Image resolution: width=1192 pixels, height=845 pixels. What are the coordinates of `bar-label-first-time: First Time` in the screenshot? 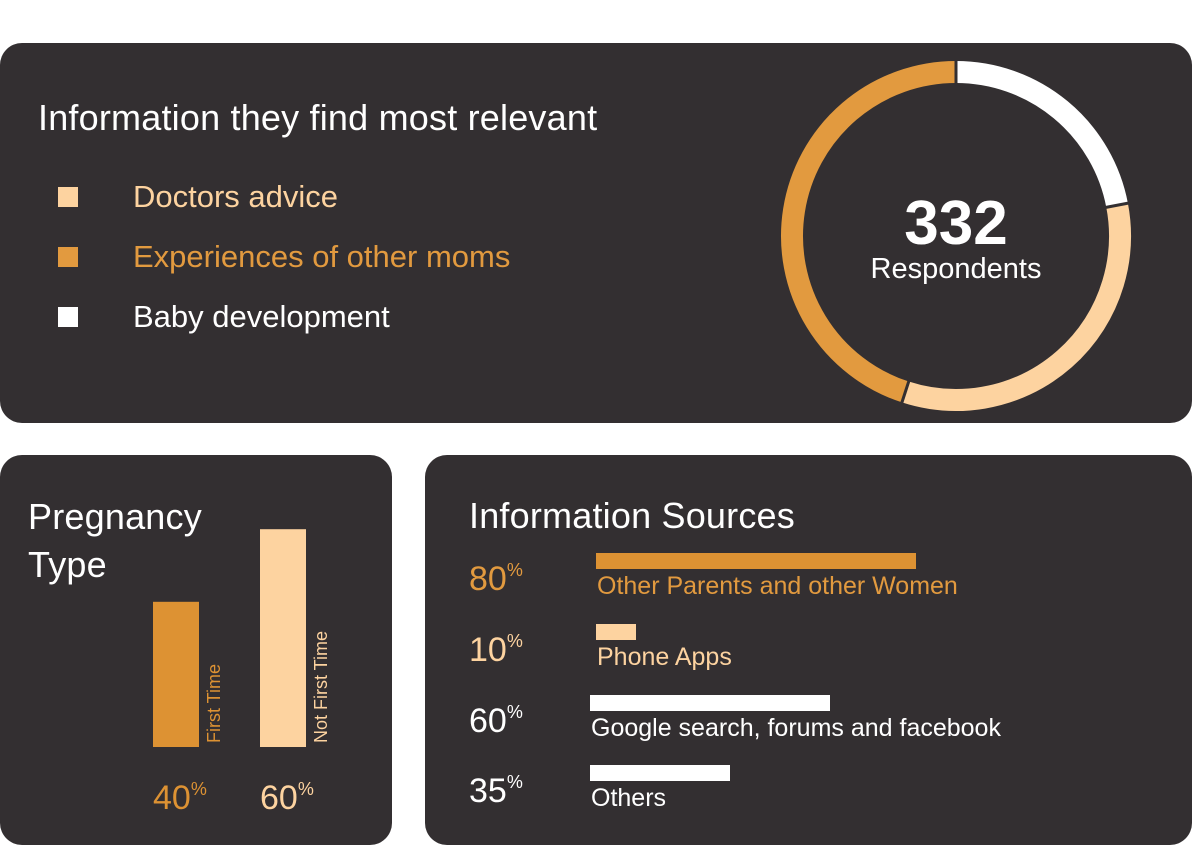 It's located at (214, 703).